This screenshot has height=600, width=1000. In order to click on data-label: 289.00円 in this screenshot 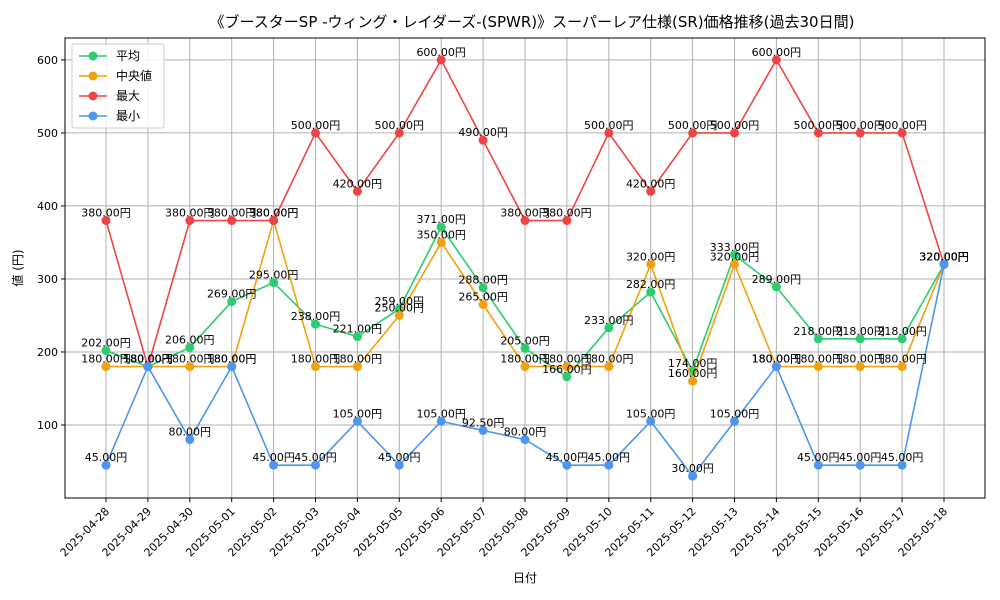, I will do `click(777, 279)`.